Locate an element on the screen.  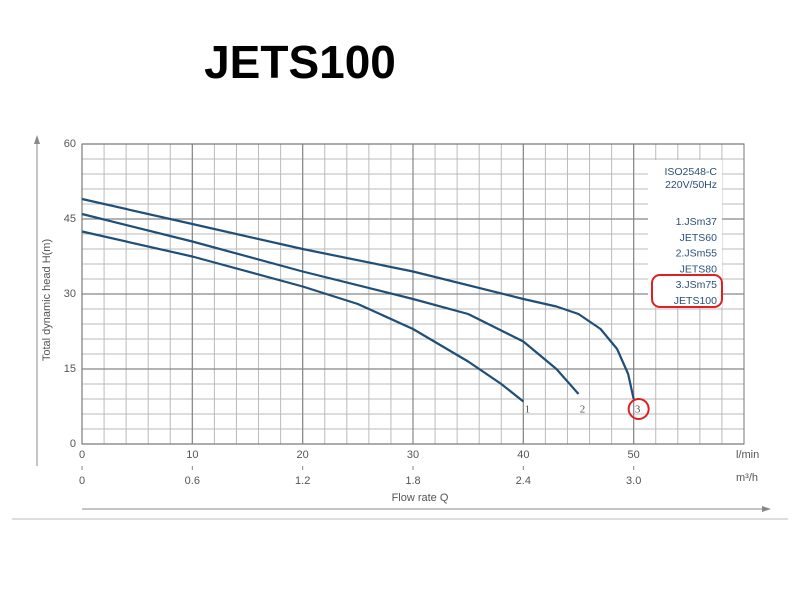
page-title: JETS100 is located at coordinates (300, 62).